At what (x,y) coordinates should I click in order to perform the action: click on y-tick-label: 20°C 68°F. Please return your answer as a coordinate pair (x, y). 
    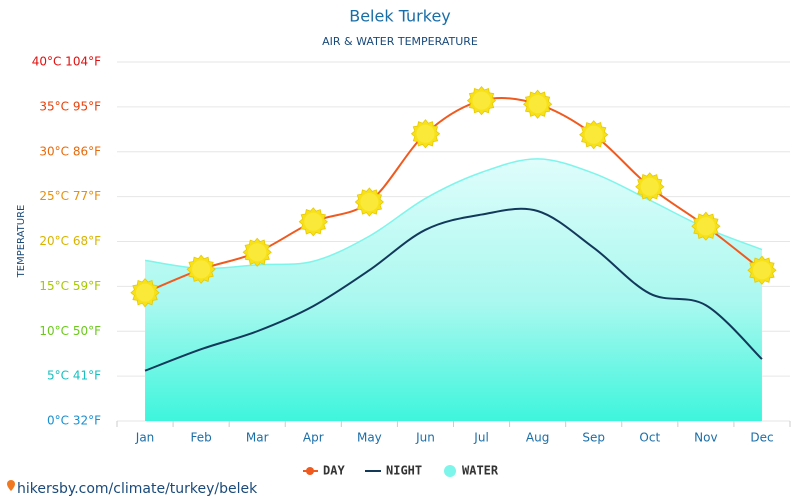
    Looking at the image, I should click on (70, 241).